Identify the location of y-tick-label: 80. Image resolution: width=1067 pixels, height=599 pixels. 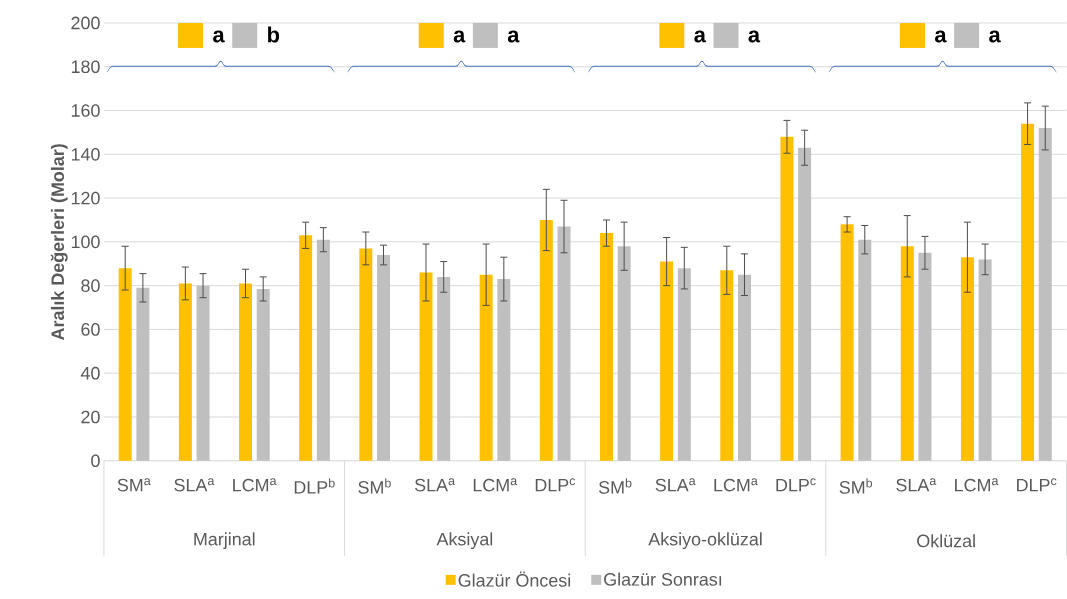
(90, 286).